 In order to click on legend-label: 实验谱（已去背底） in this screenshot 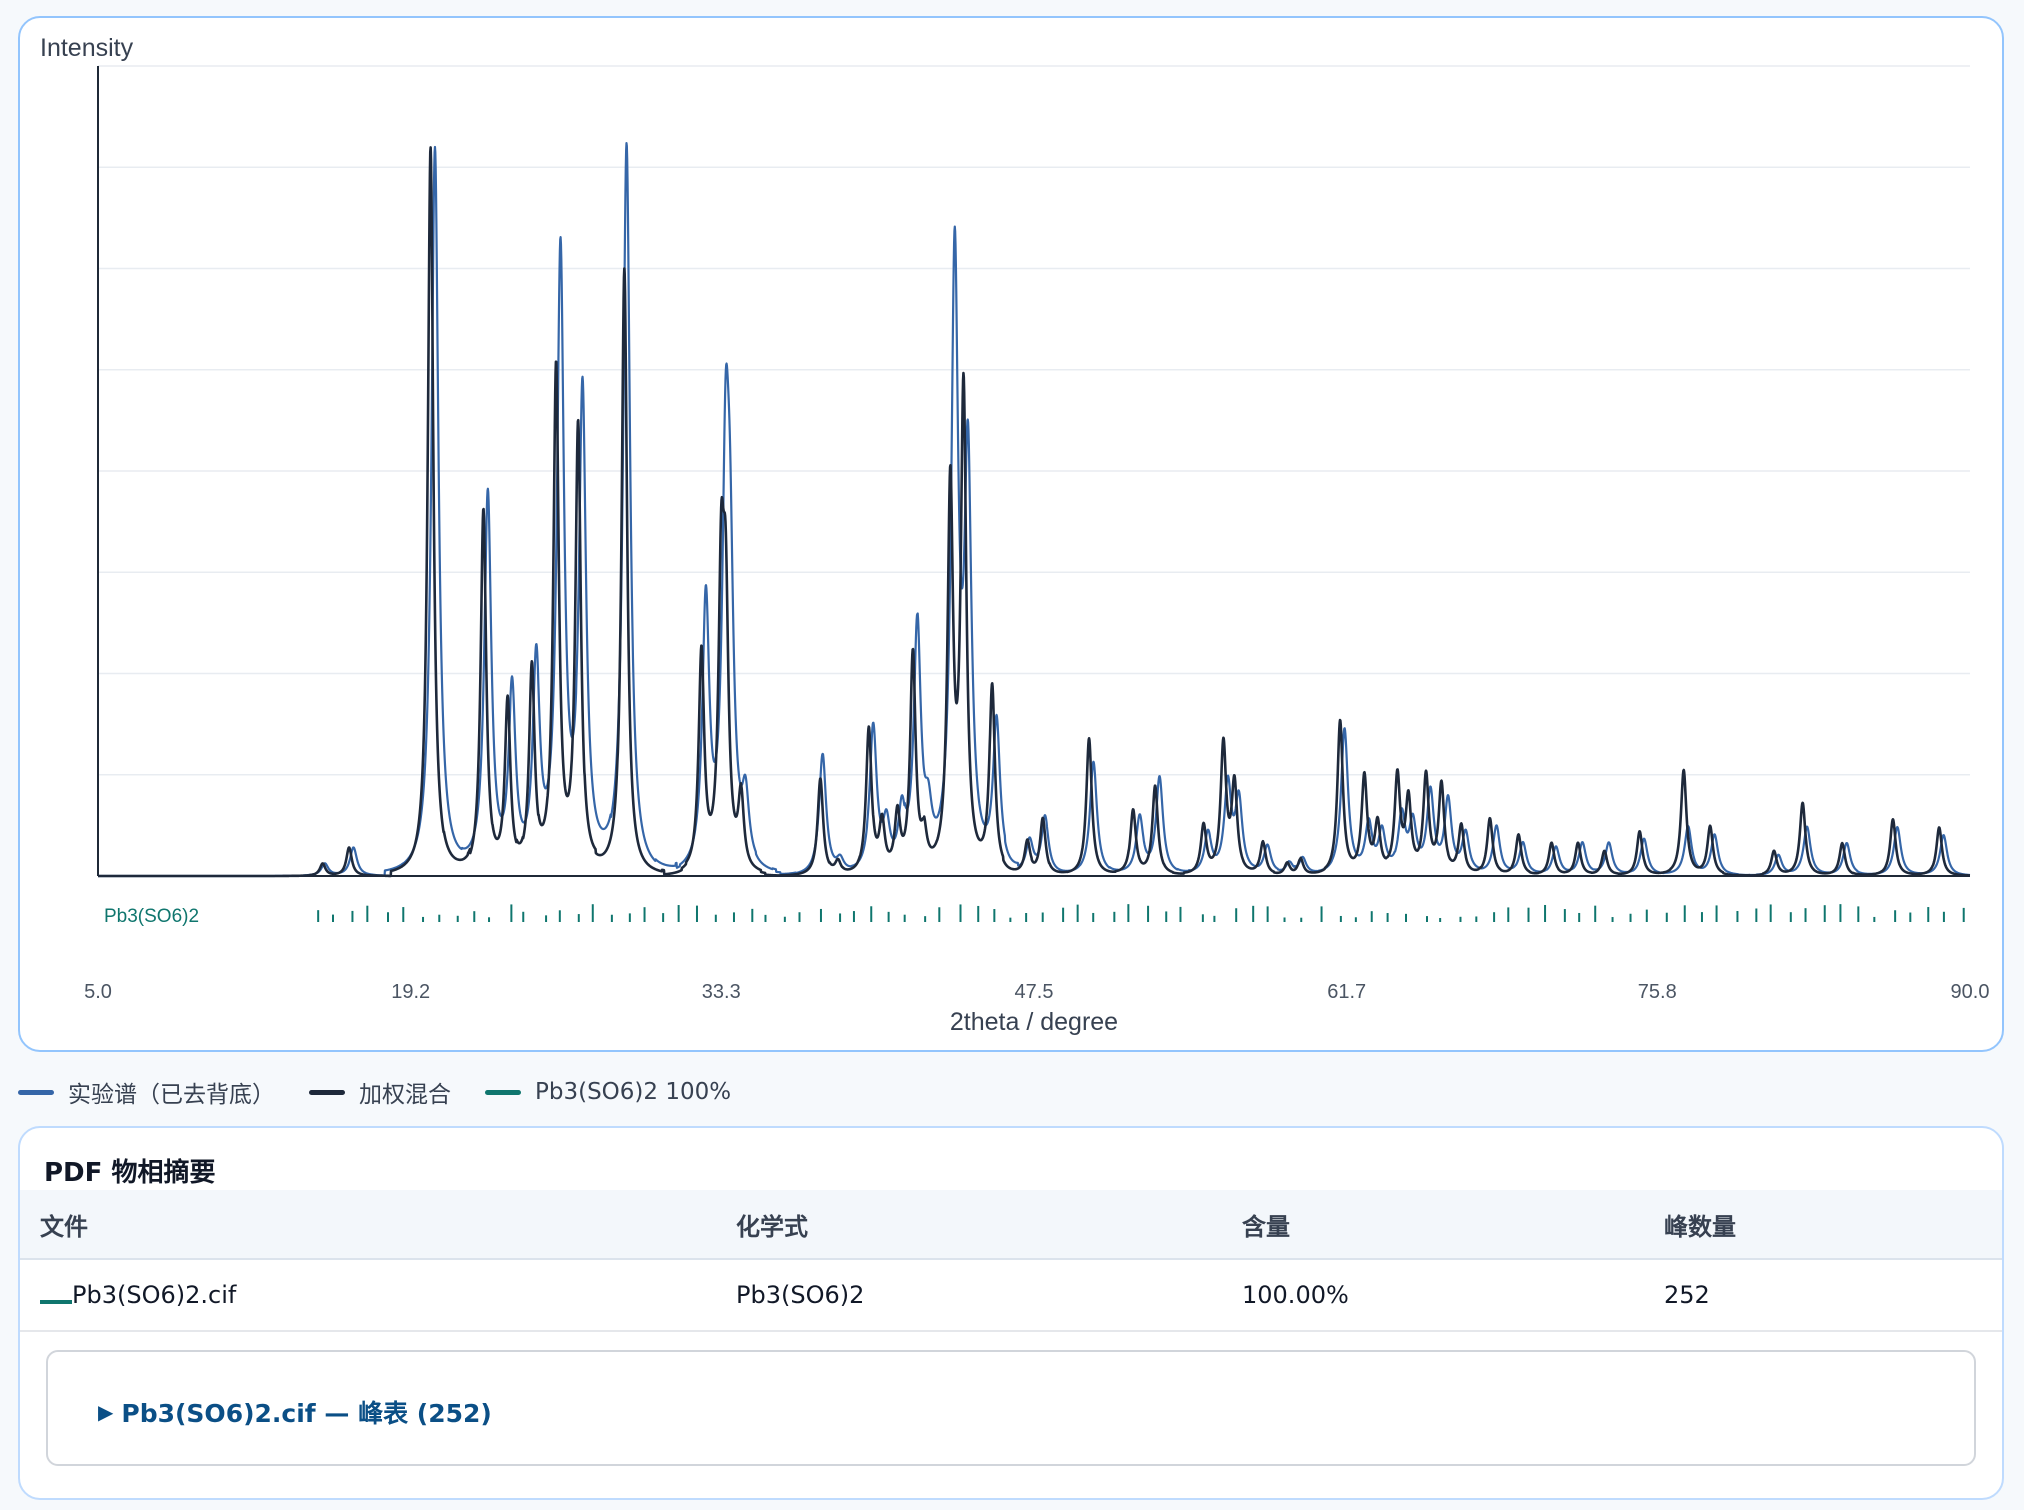, I will do `click(171, 1095)`.